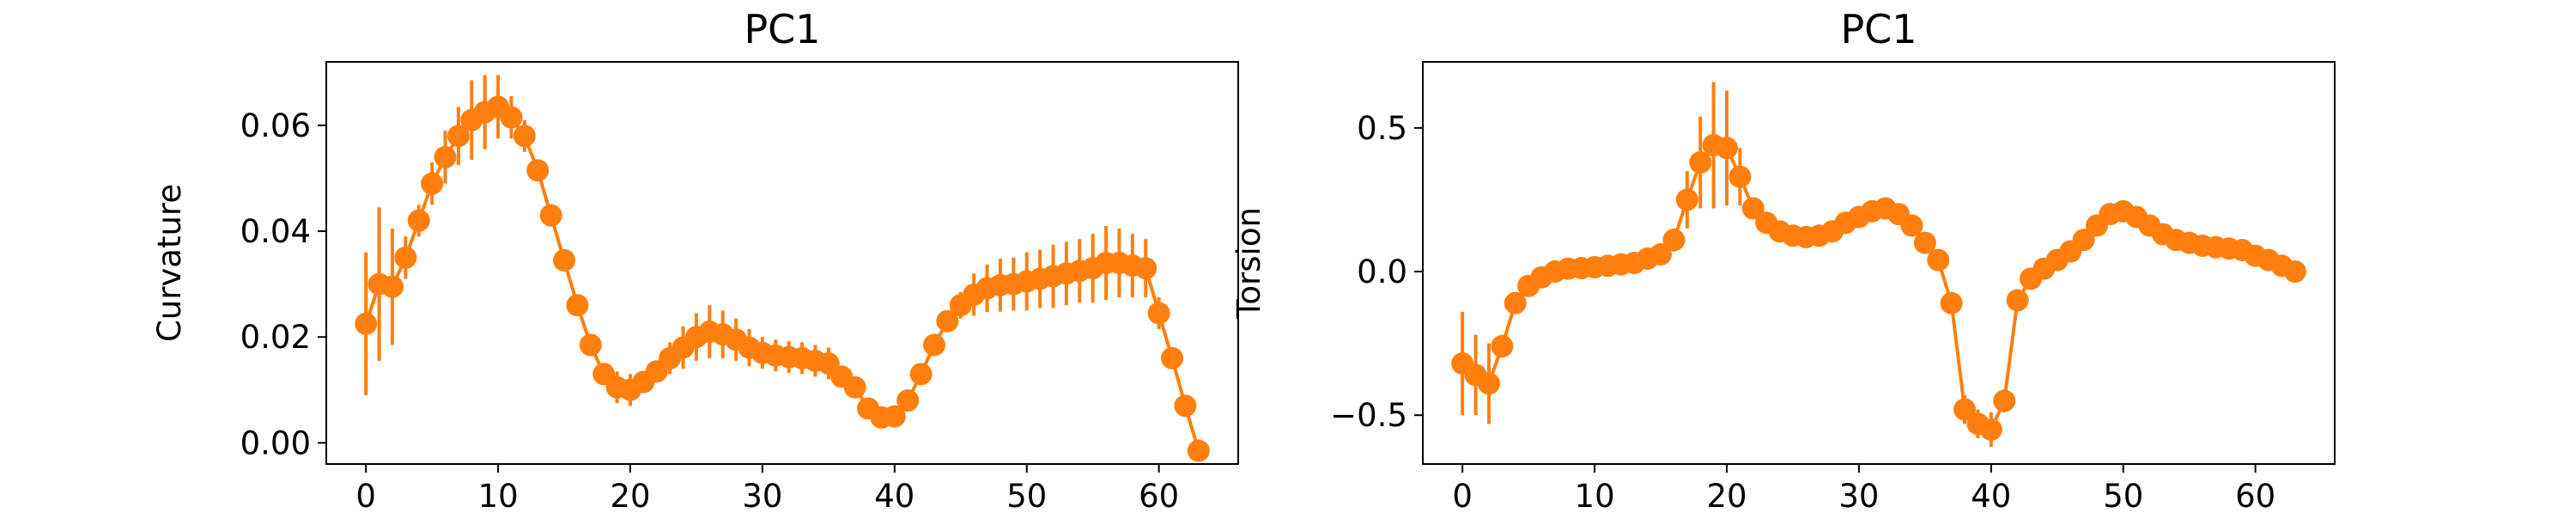  What do you see at coordinates (1368, 415) in the screenshot?
I see `y-tick-label: −0.5` at bounding box center [1368, 415].